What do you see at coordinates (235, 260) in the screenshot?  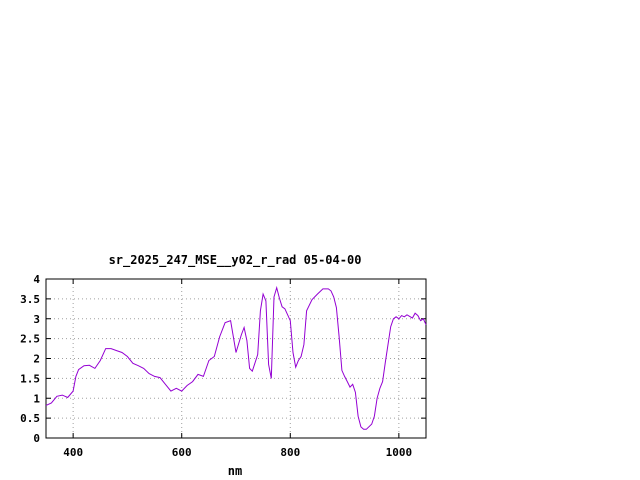 I see `chart-title: sr_2025_247_MSE__y02_r_rad 05-04-00` at bounding box center [235, 260].